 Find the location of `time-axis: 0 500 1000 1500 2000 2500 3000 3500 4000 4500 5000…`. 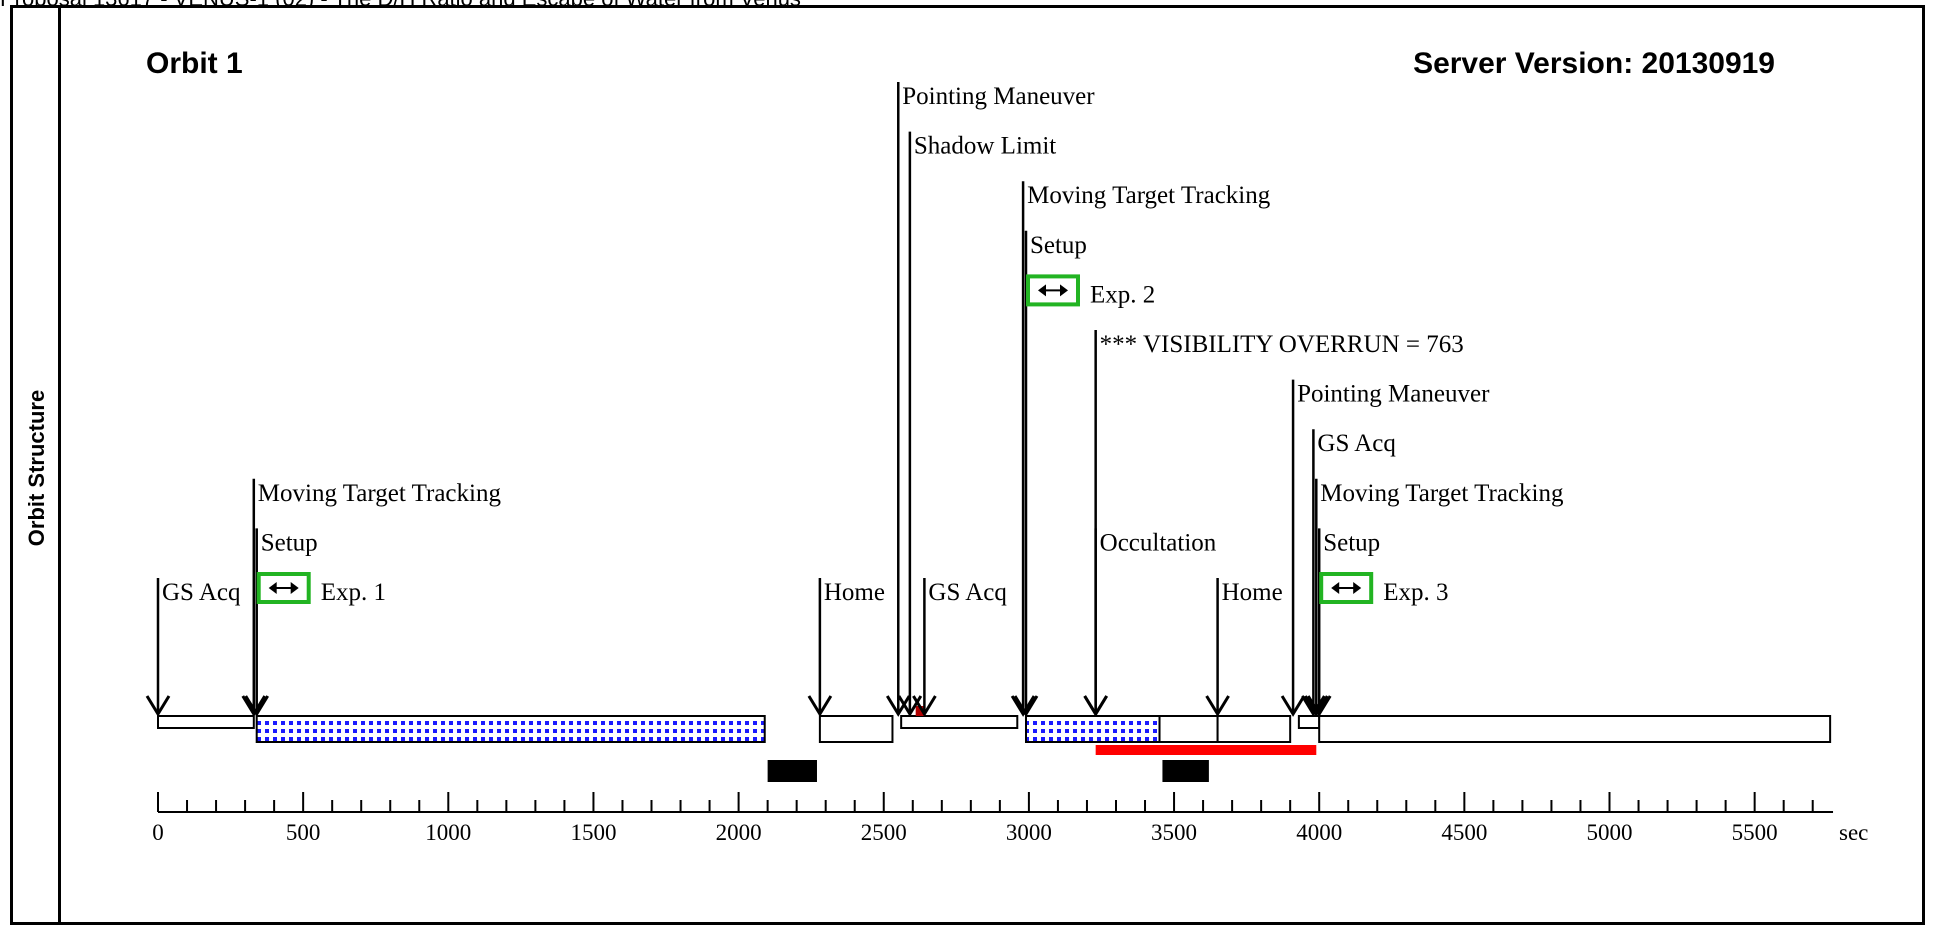

time-axis: 0 500 1000 1500 2000 2500 3000 3500 4000 4500 5000… is located at coordinates (1010, 818).